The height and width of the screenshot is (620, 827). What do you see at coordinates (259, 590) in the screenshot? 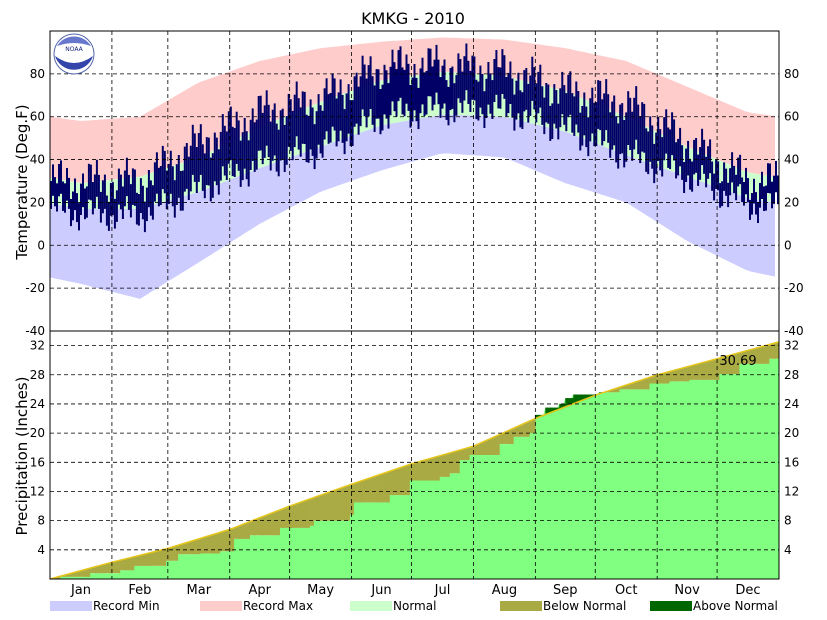
I see `month-label: Apr` at bounding box center [259, 590].